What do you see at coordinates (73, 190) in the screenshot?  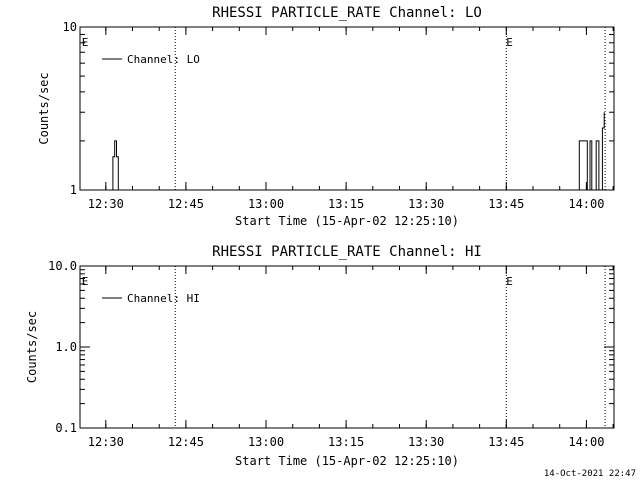 I see `y-tick-label: 1` at bounding box center [73, 190].